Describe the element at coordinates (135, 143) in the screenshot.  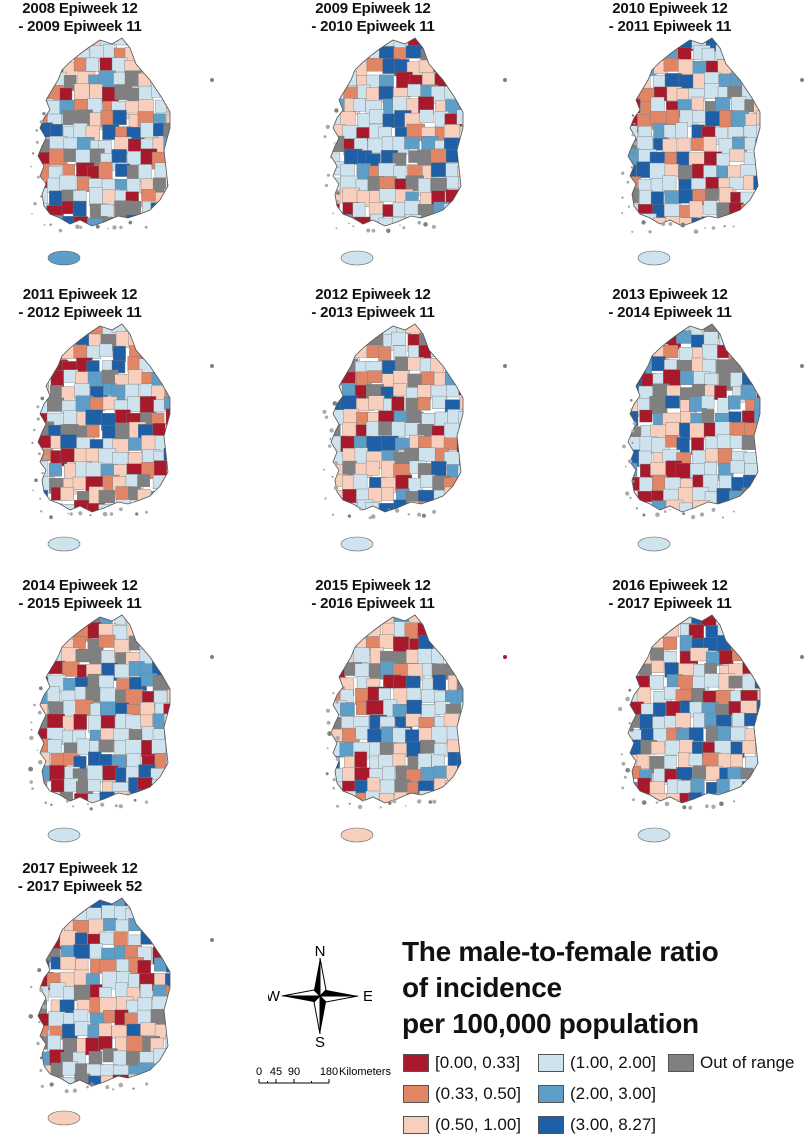
I see `map-panel: 2008 Epiweek 12- 2009 Epiweek 11` at that location.